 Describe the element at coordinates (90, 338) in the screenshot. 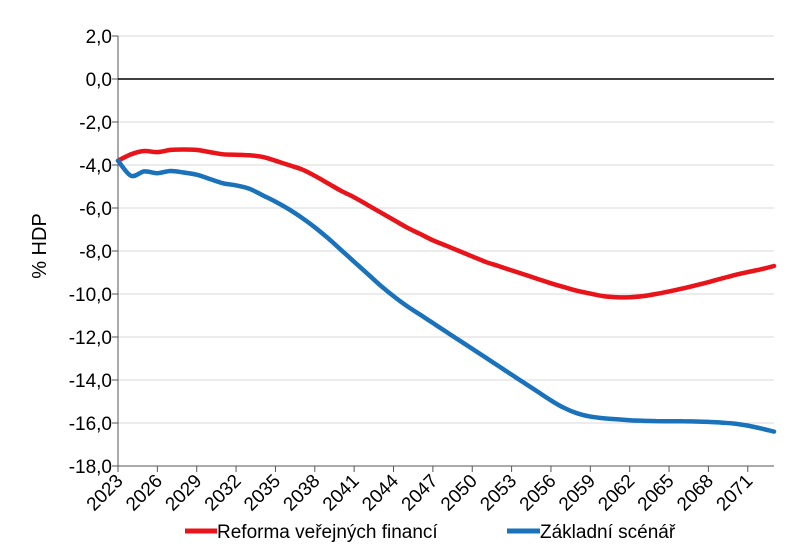

I see `y-tick-label: -12,0` at that location.